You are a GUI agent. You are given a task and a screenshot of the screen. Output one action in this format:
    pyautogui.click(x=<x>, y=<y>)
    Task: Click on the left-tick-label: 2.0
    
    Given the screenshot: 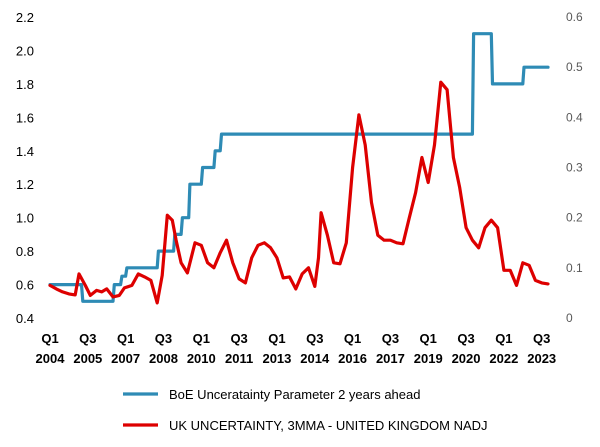 What is the action you would take?
    pyautogui.click(x=25, y=50)
    